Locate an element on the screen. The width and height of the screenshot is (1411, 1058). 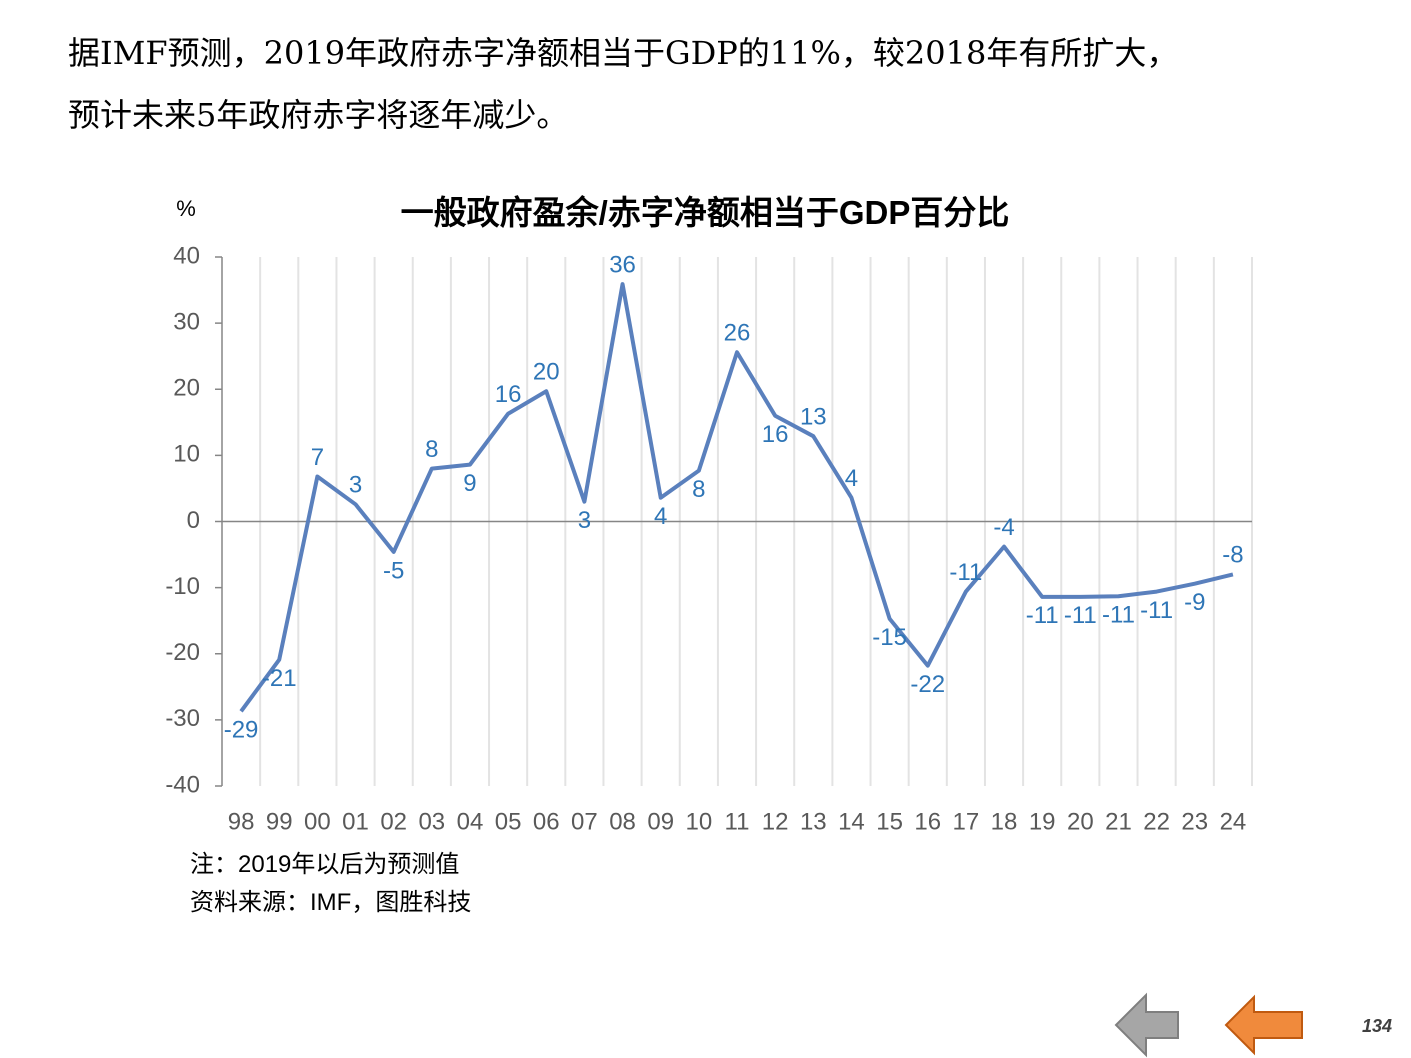
x-tick-label: 14 is located at coordinates (851, 821).